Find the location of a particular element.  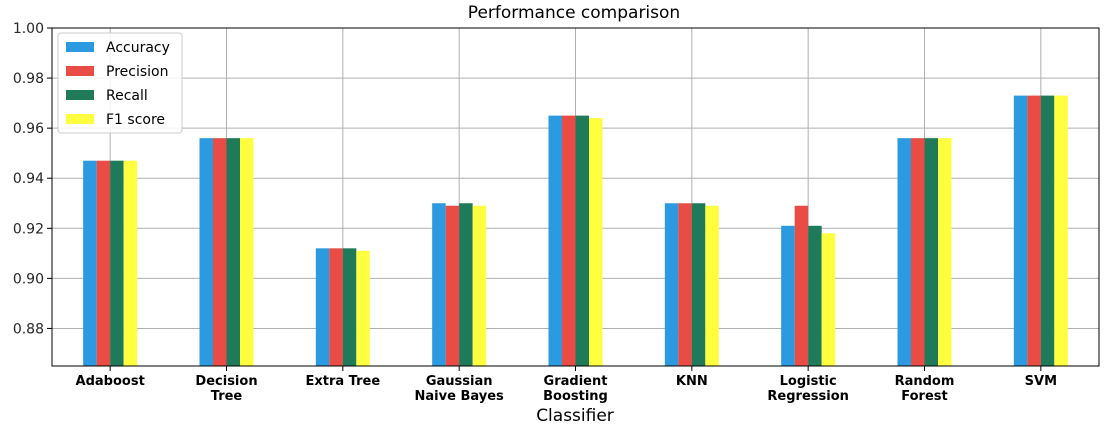

legend-label: F1 score is located at coordinates (135, 120).